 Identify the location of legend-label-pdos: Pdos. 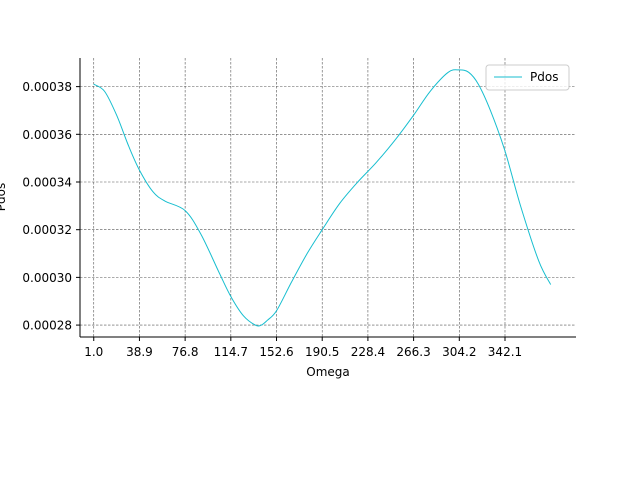
(544, 77).